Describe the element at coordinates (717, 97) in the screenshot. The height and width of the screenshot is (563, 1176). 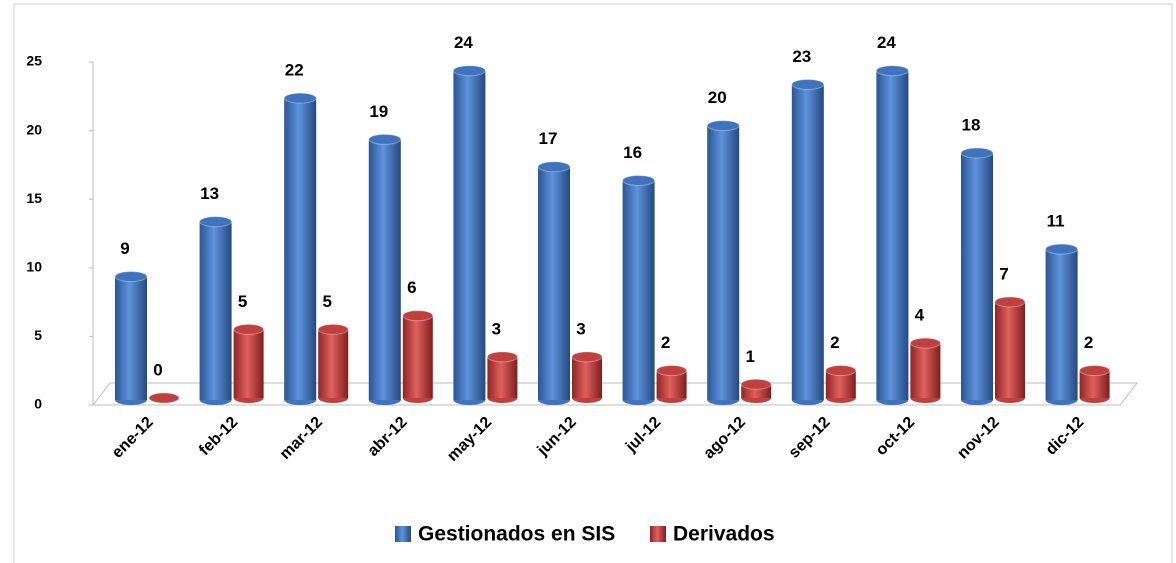
I see `value-label: 20` at that location.